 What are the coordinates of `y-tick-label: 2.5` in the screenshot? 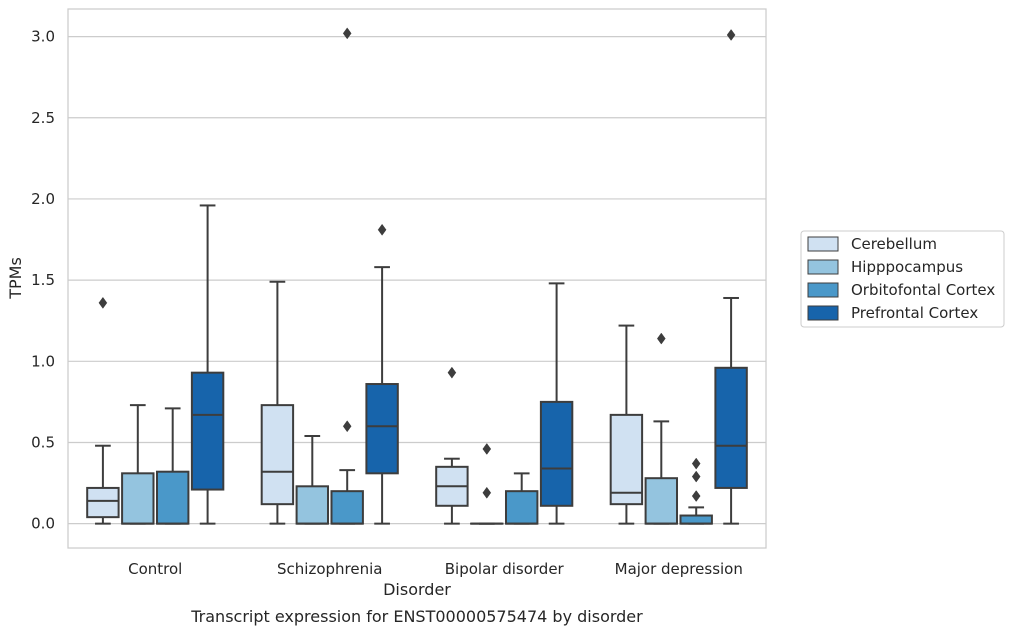 It's located at (43, 118).